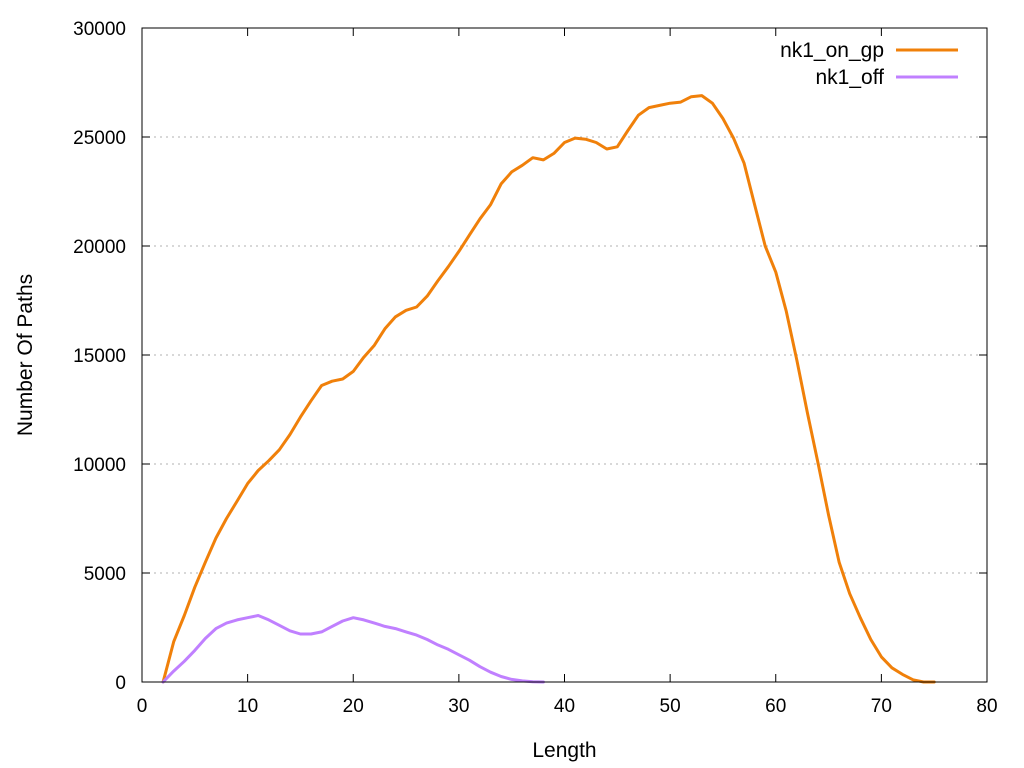 Image resolution: width=1024 pixels, height=768 pixels. Describe the element at coordinates (353, 706) in the screenshot. I see `x-tick-label: 20` at that location.